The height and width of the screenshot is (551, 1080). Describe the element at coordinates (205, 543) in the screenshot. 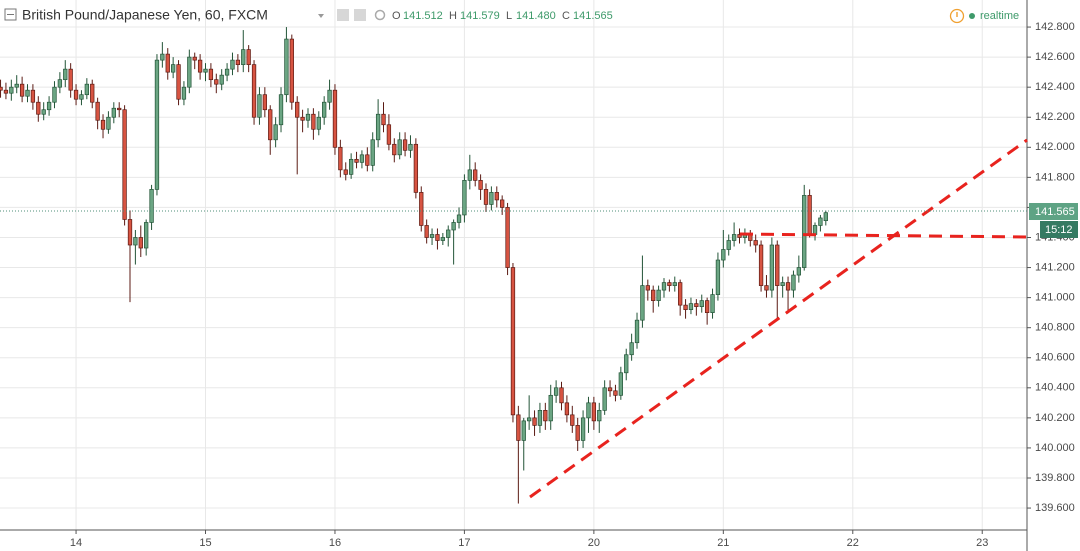

I see `x-tick-label: 15` at that location.